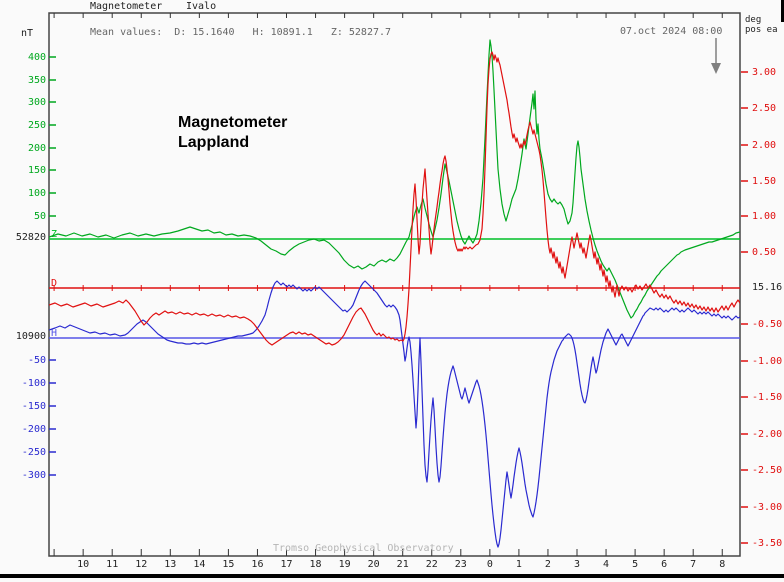 This screenshot has height=582, width=784. I want to click on hour-label: 7, so click(693, 564).